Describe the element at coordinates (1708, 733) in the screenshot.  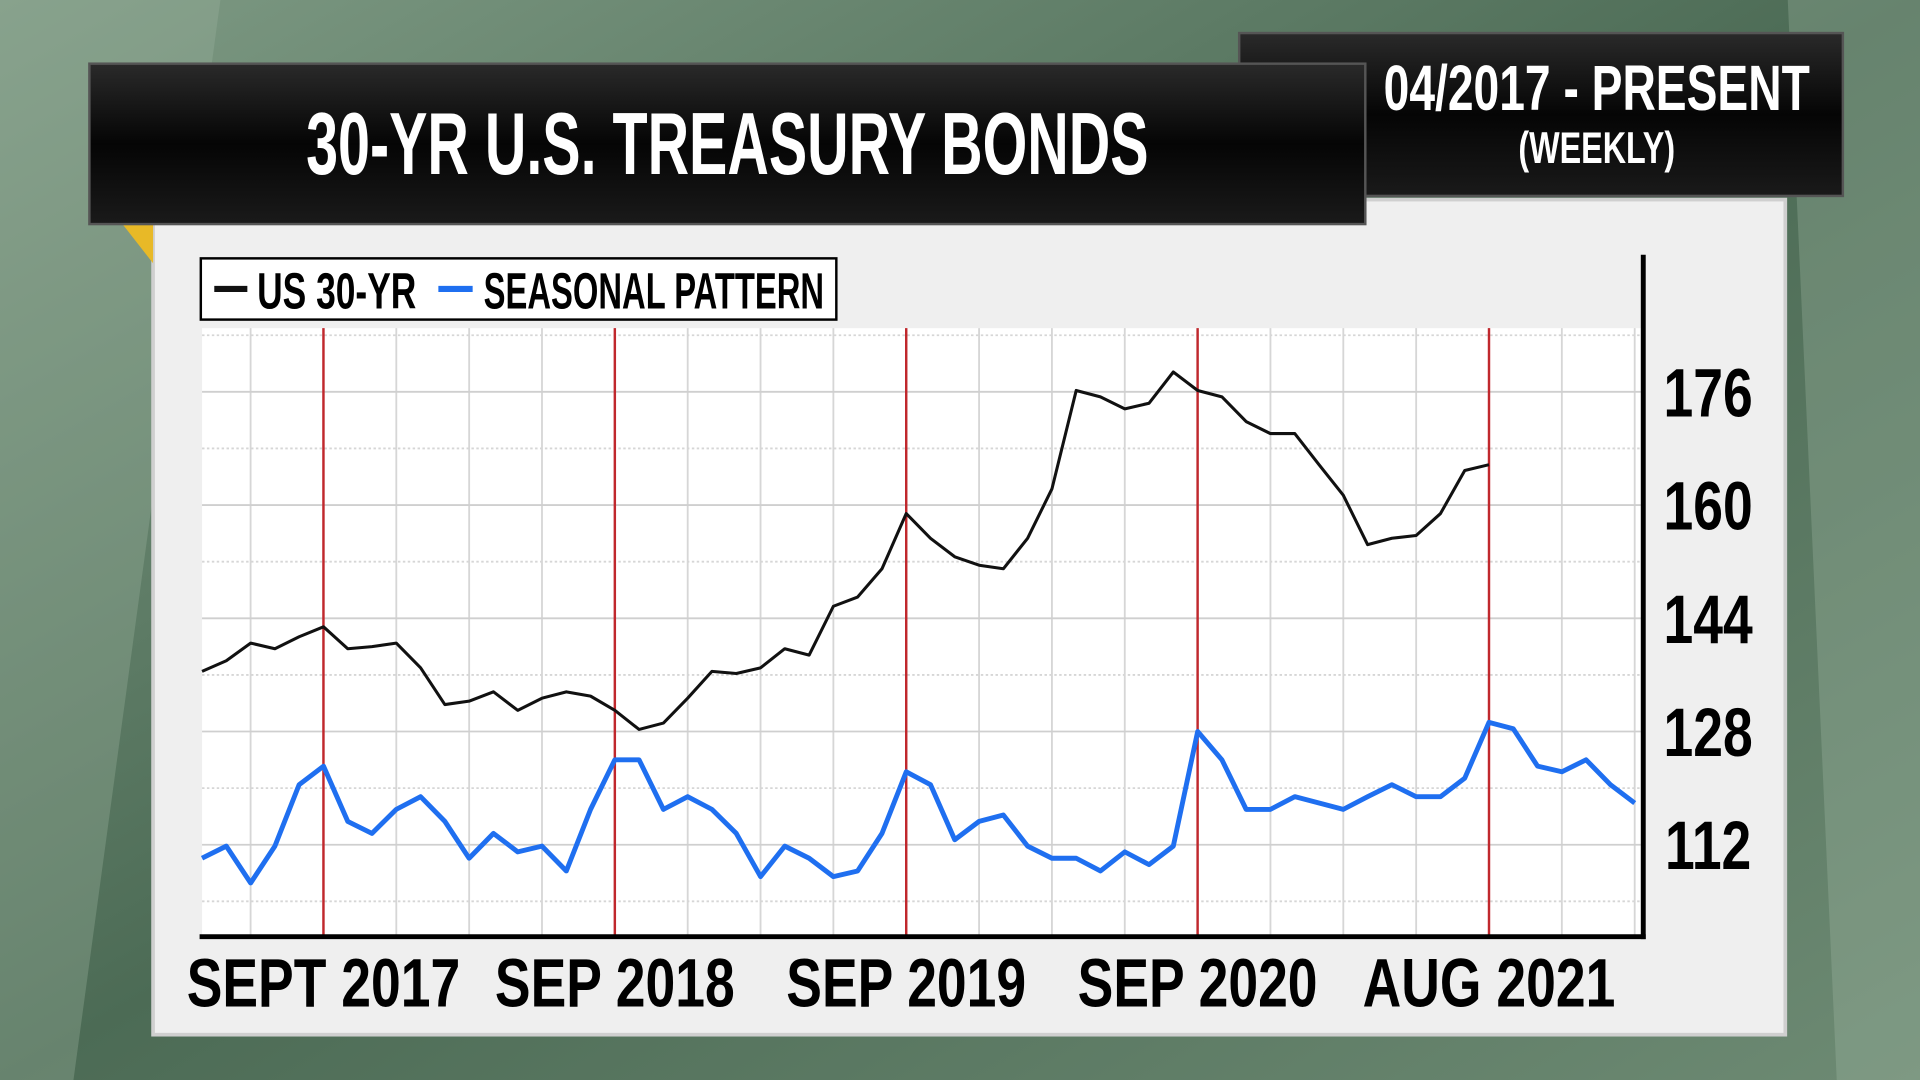
I see `y-tick-label: 128` at that location.